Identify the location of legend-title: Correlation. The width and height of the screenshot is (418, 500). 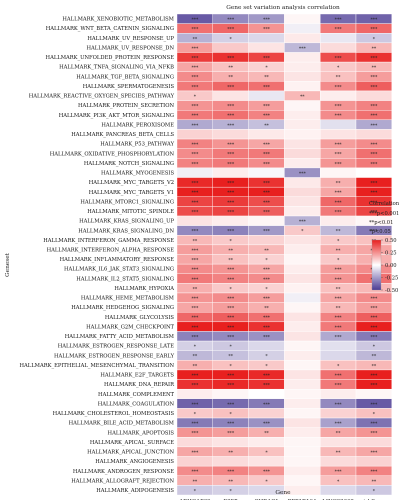
(384, 204).